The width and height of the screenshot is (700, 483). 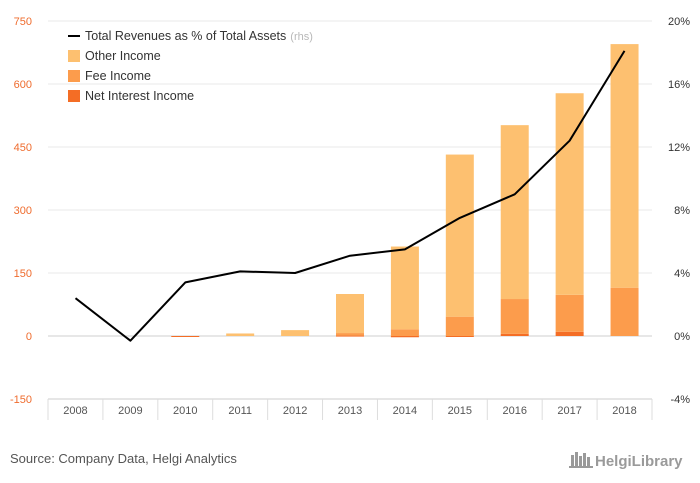 I want to click on legend-swatch-net-interest-income, so click(x=74, y=96).